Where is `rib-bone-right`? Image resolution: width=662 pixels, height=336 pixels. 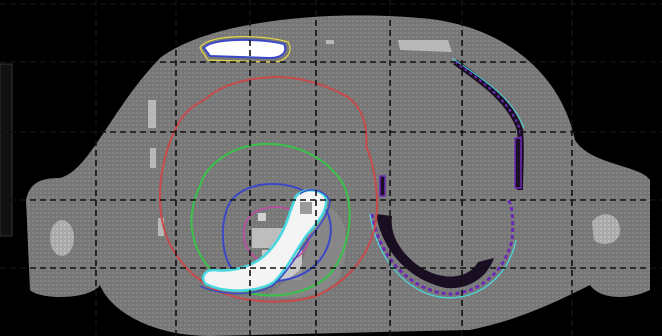
rib-bone-right is located at coordinates (518, 163).